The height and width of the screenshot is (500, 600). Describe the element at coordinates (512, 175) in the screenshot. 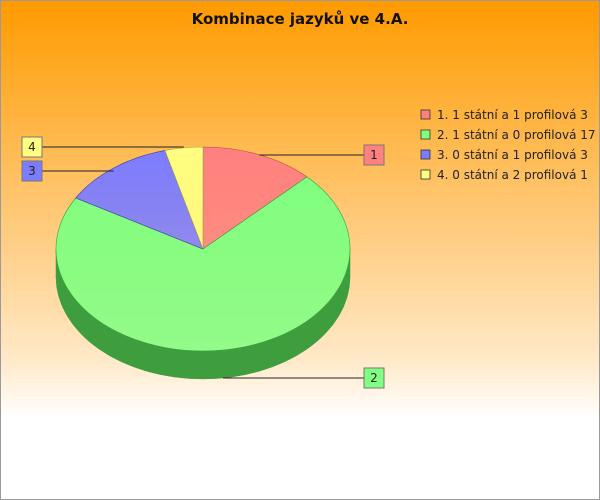

I see `legend-label-4: 4. 0 státní a 2 profilová 1` at that location.